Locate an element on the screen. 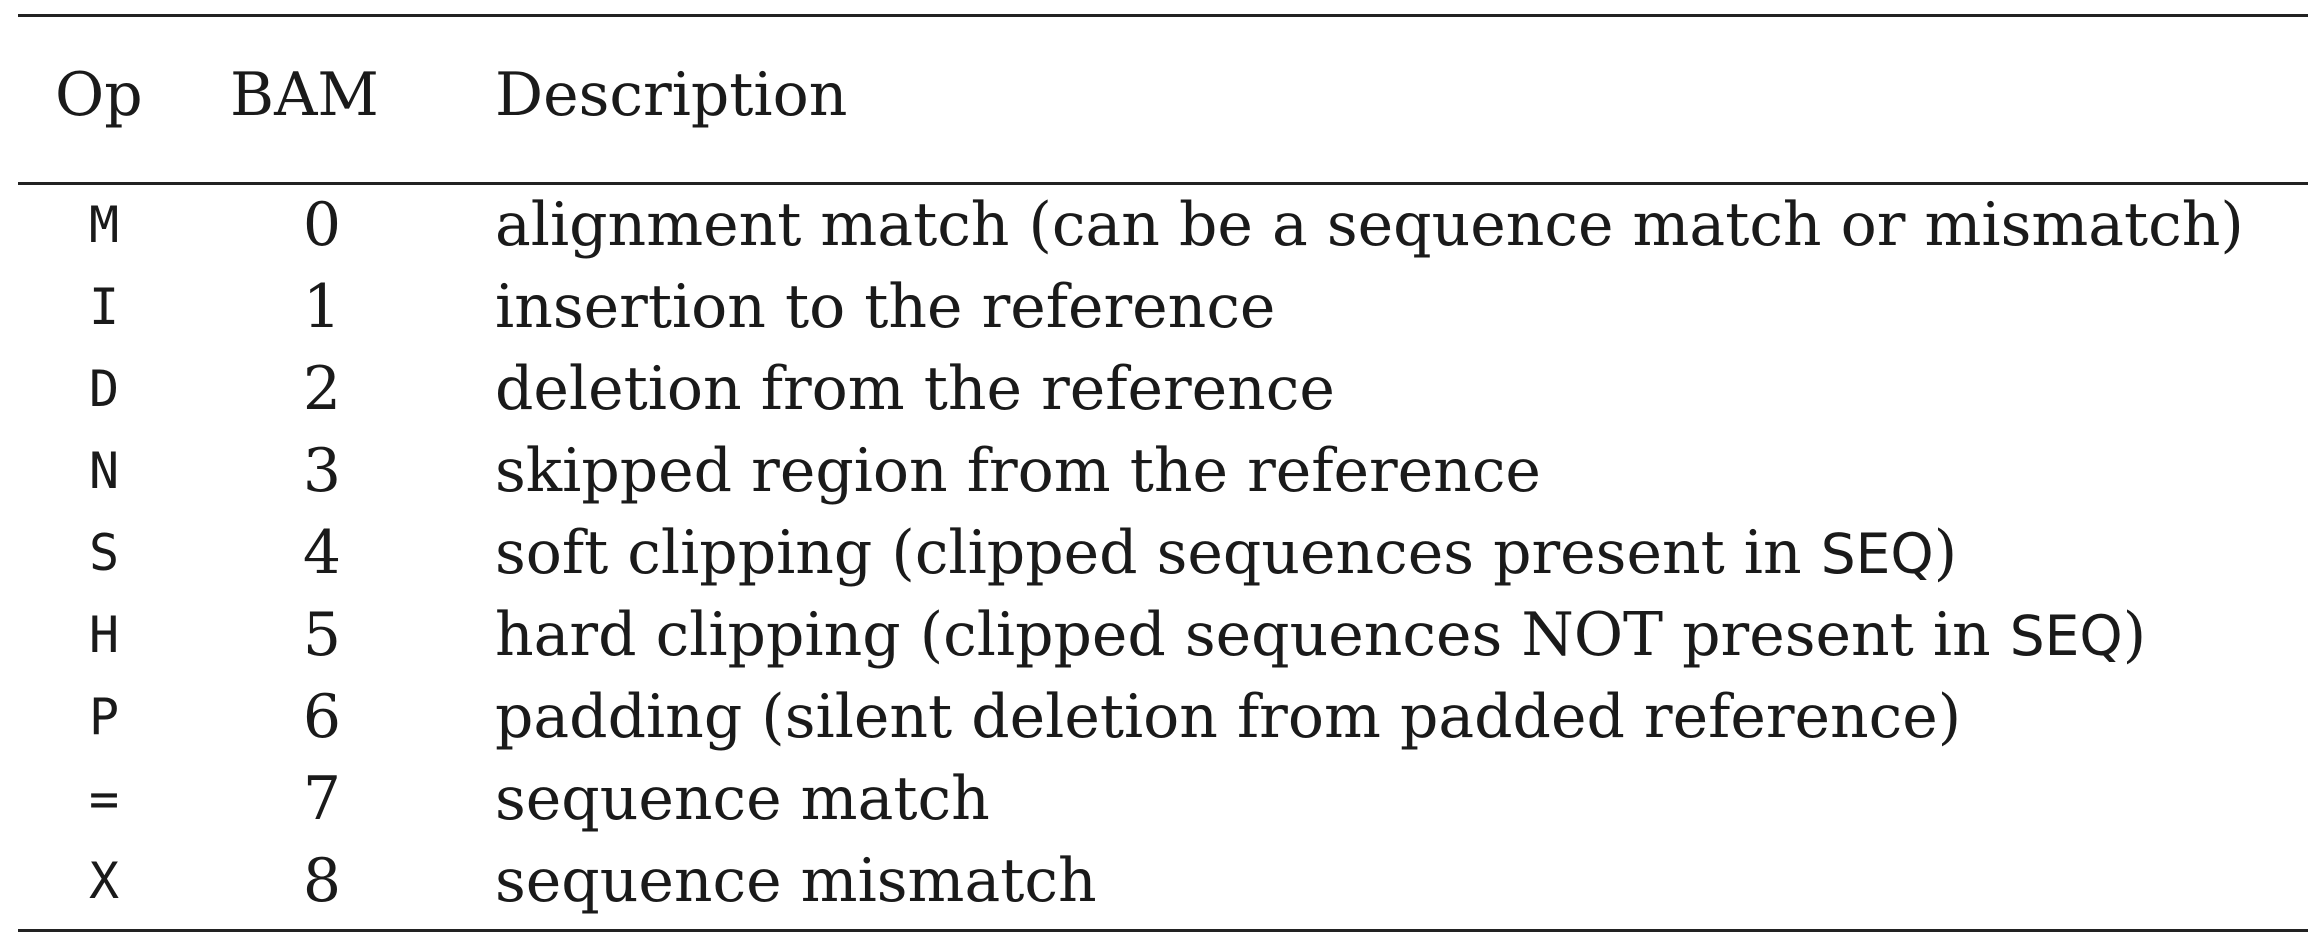  table-top-rule is located at coordinates (1163, 15).